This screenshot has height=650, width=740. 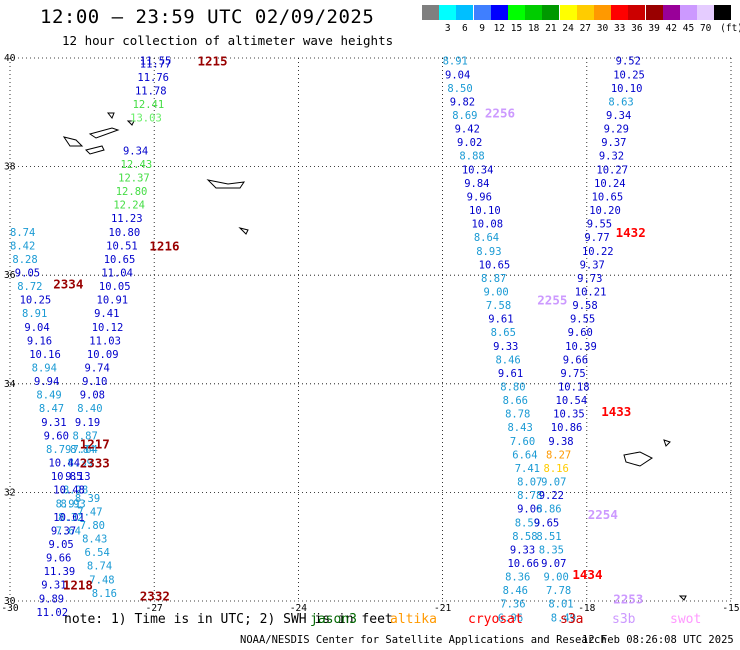 I want to click on swh-value: 10.51, so click(x=122, y=246).